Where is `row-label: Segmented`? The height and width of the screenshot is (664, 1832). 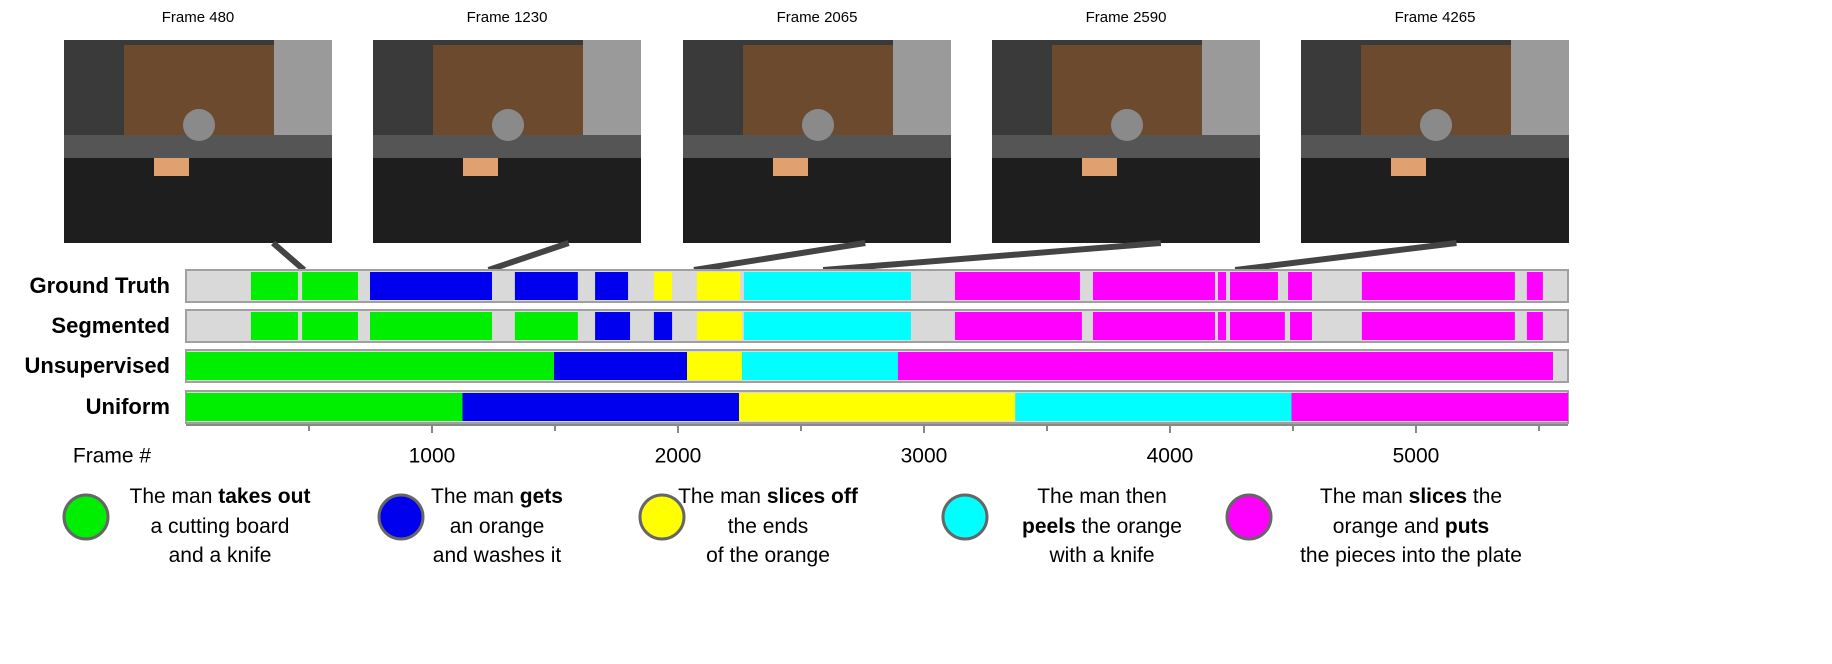
row-label: Segmented is located at coordinates (110, 325).